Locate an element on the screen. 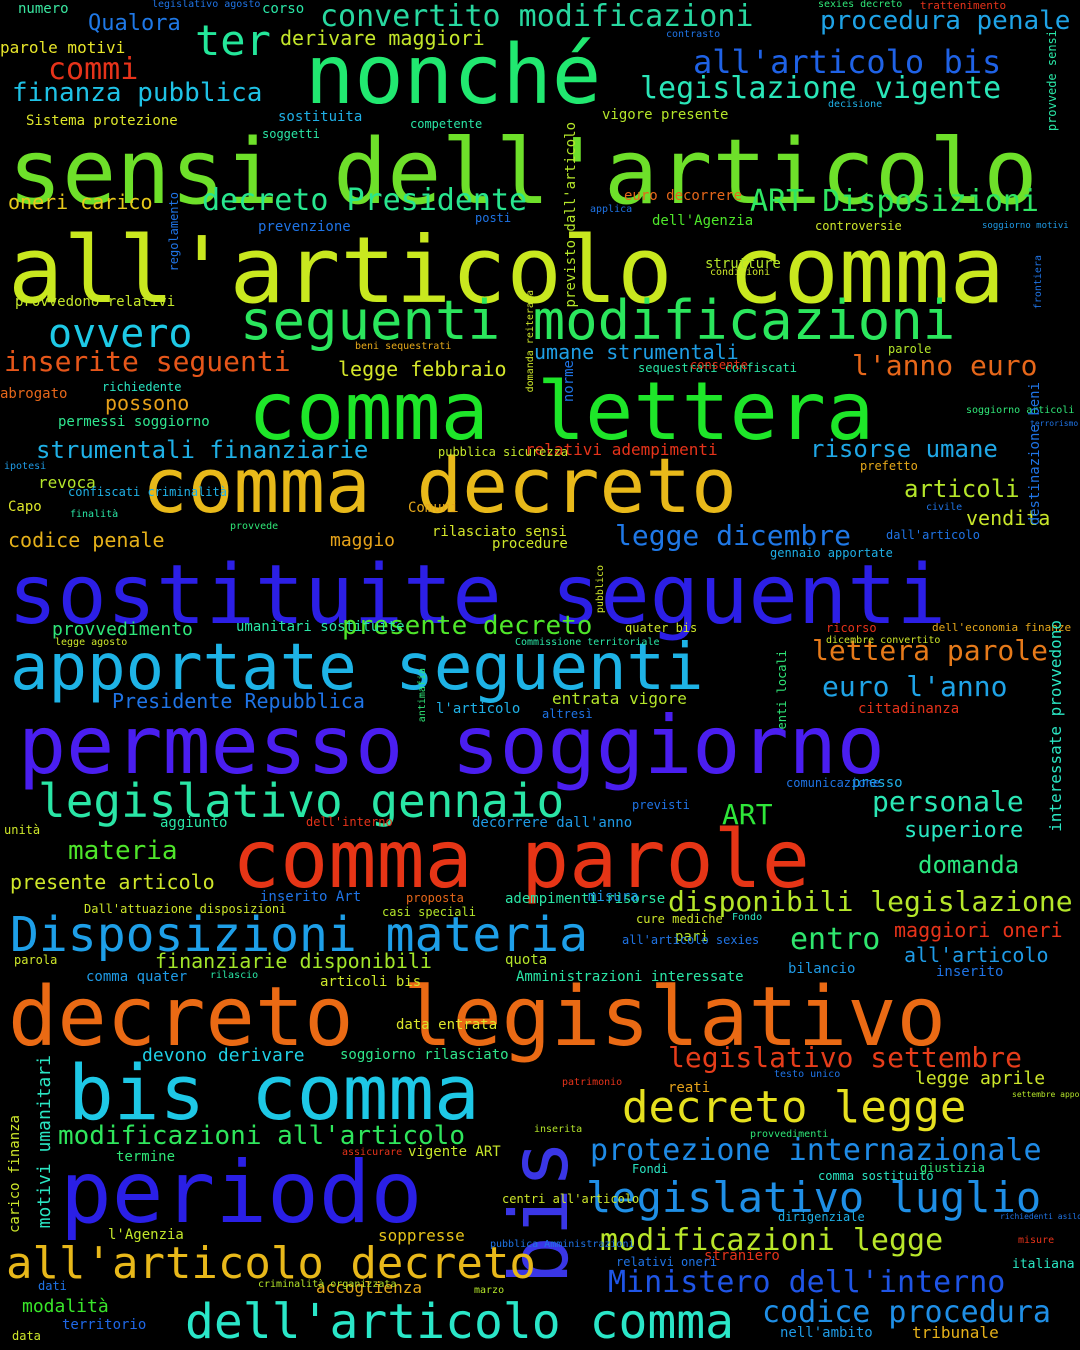 This screenshot has width=1080, height=1350. word-commi: commi is located at coordinates (93, 69).